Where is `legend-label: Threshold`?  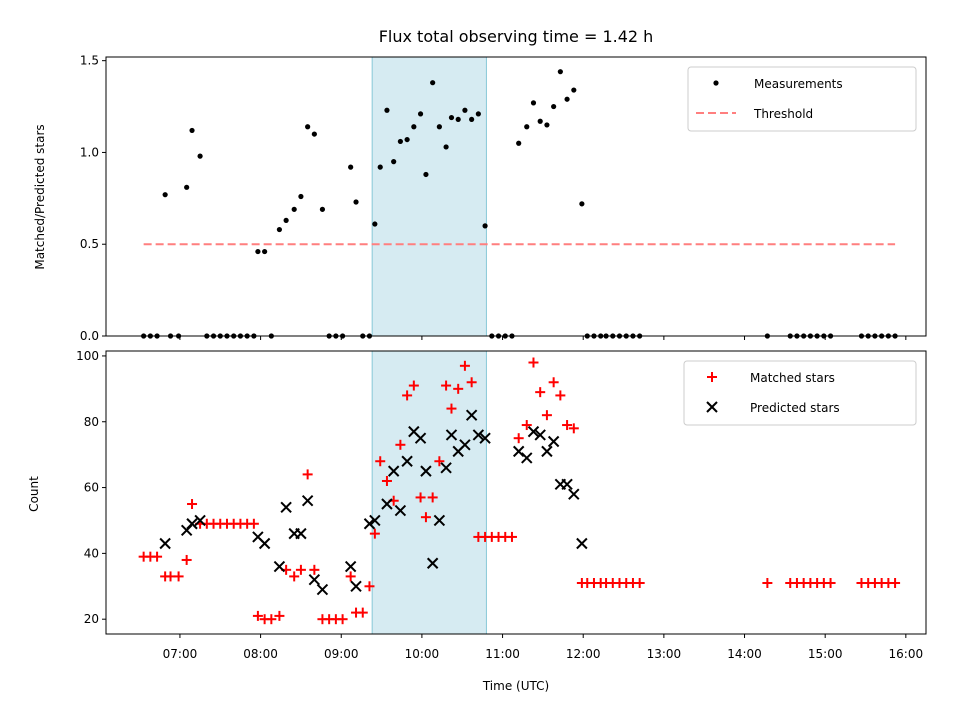 legend-label: Threshold is located at coordinates (783, 114).